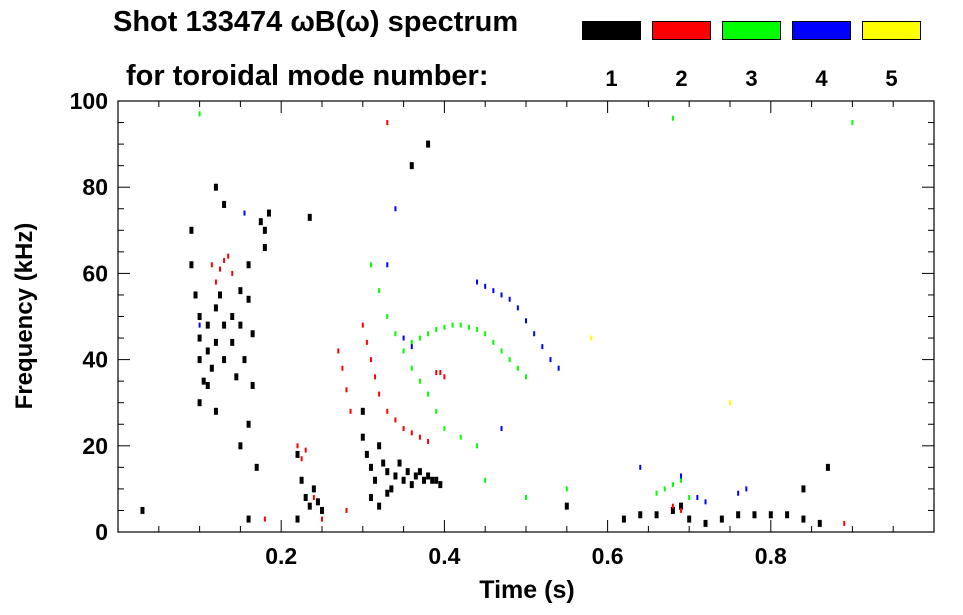 The width and height of the screenshot is (963, 615). I want to click on y-tick-label: 100, so click(89, 101).